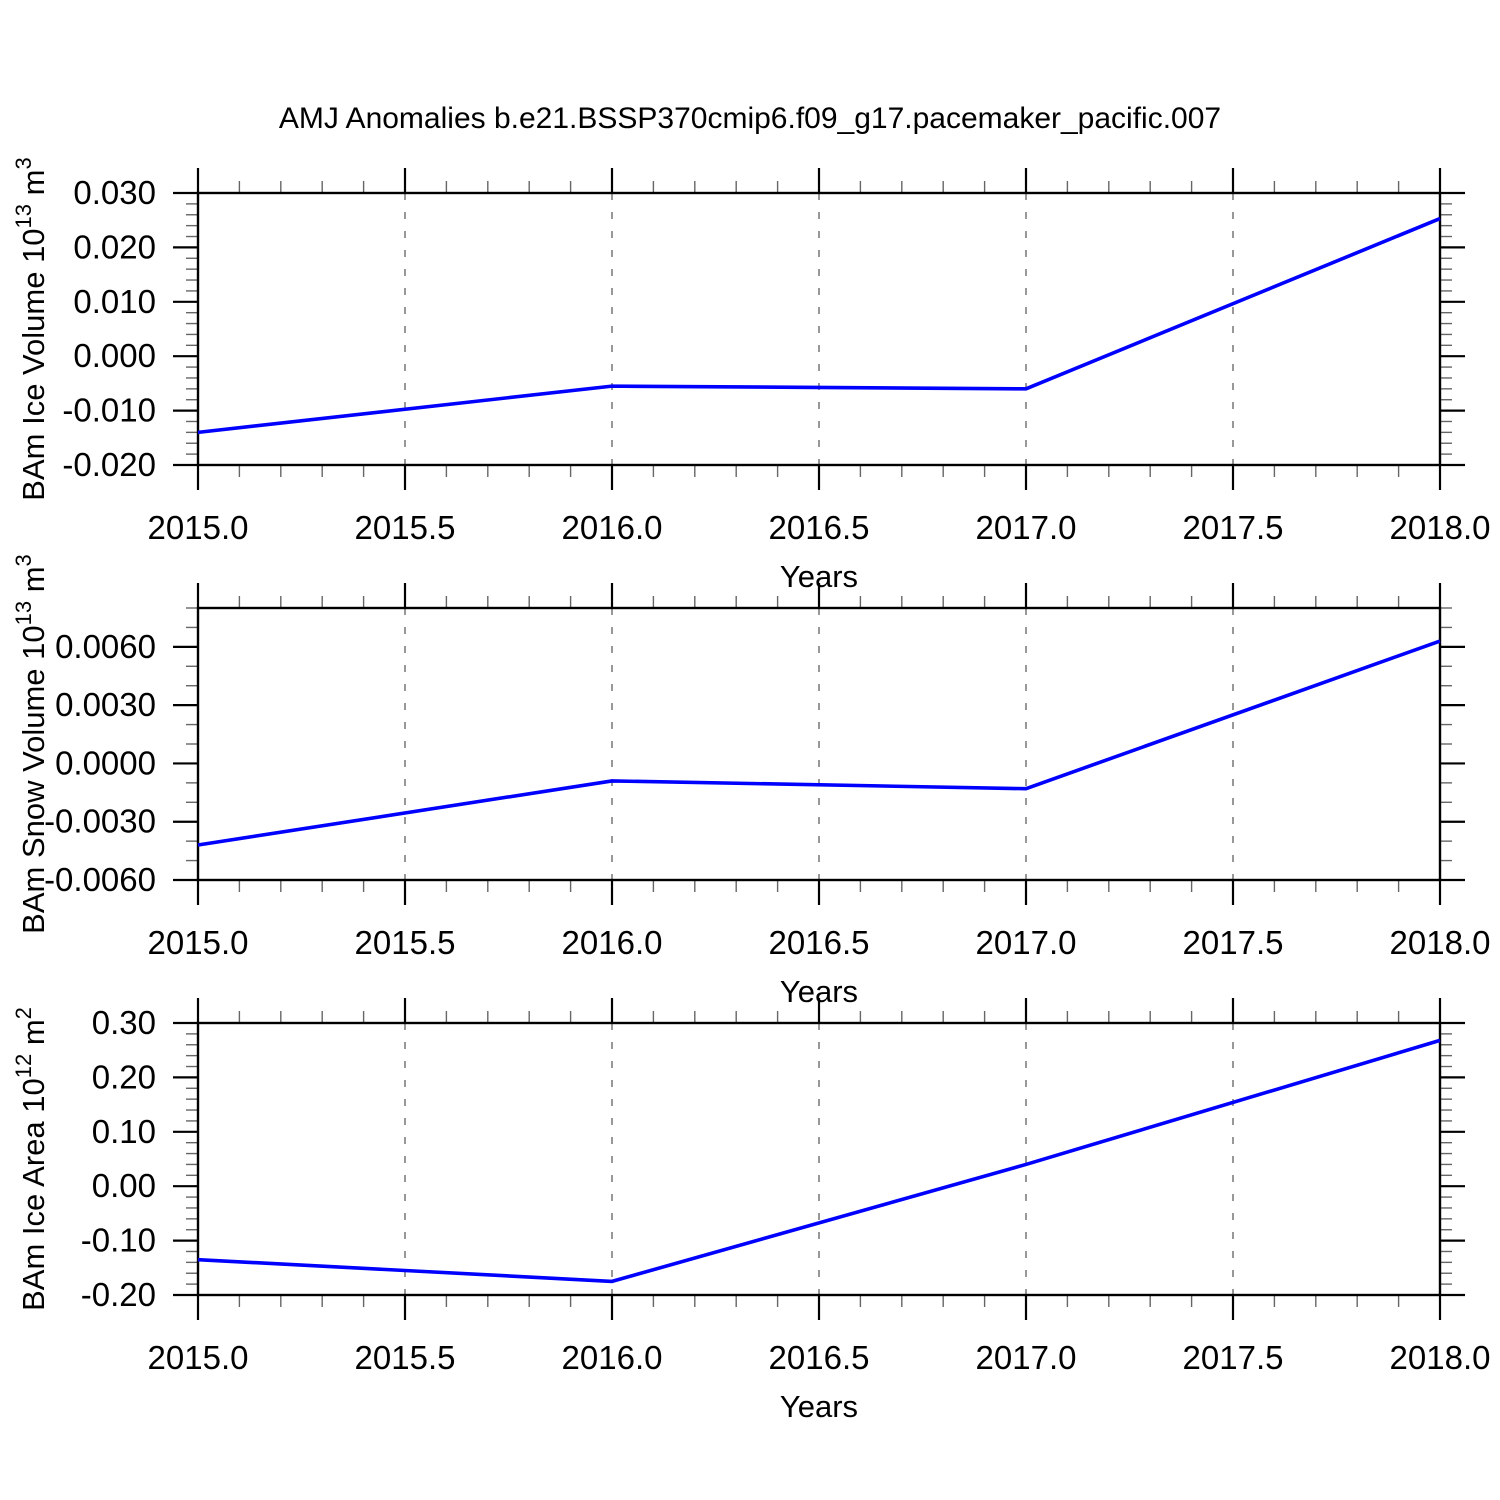 Image resolution: width=1500 pixels, height=1500 pixels. Describe the element at coordinates (124, 1131) in the screenshot. I see `y-tick-label: 0.10` at that location.